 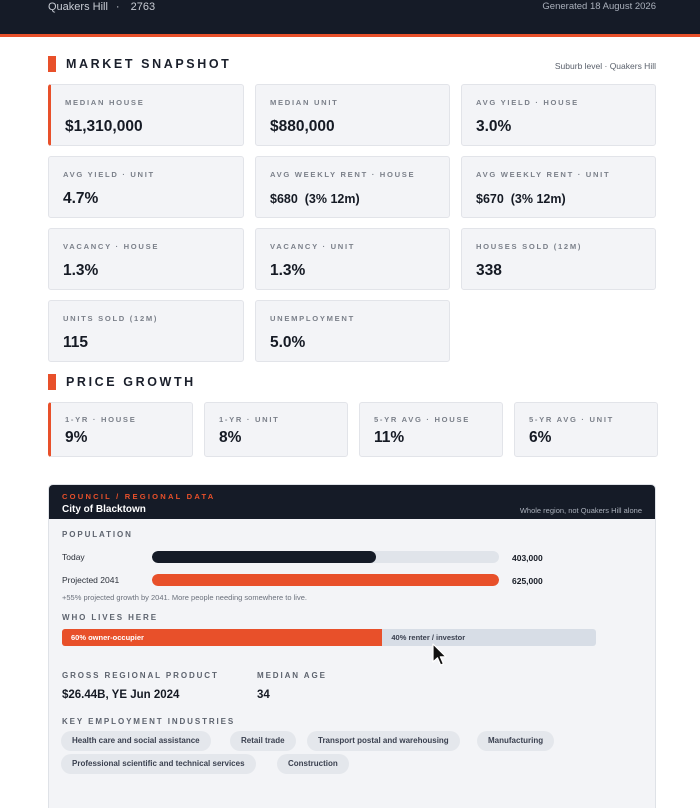 What do you see at coordinates (249, 419) in the screenshot?
I see `growth-label: 1-YR · UNIT` at bounding box center [249, 419].